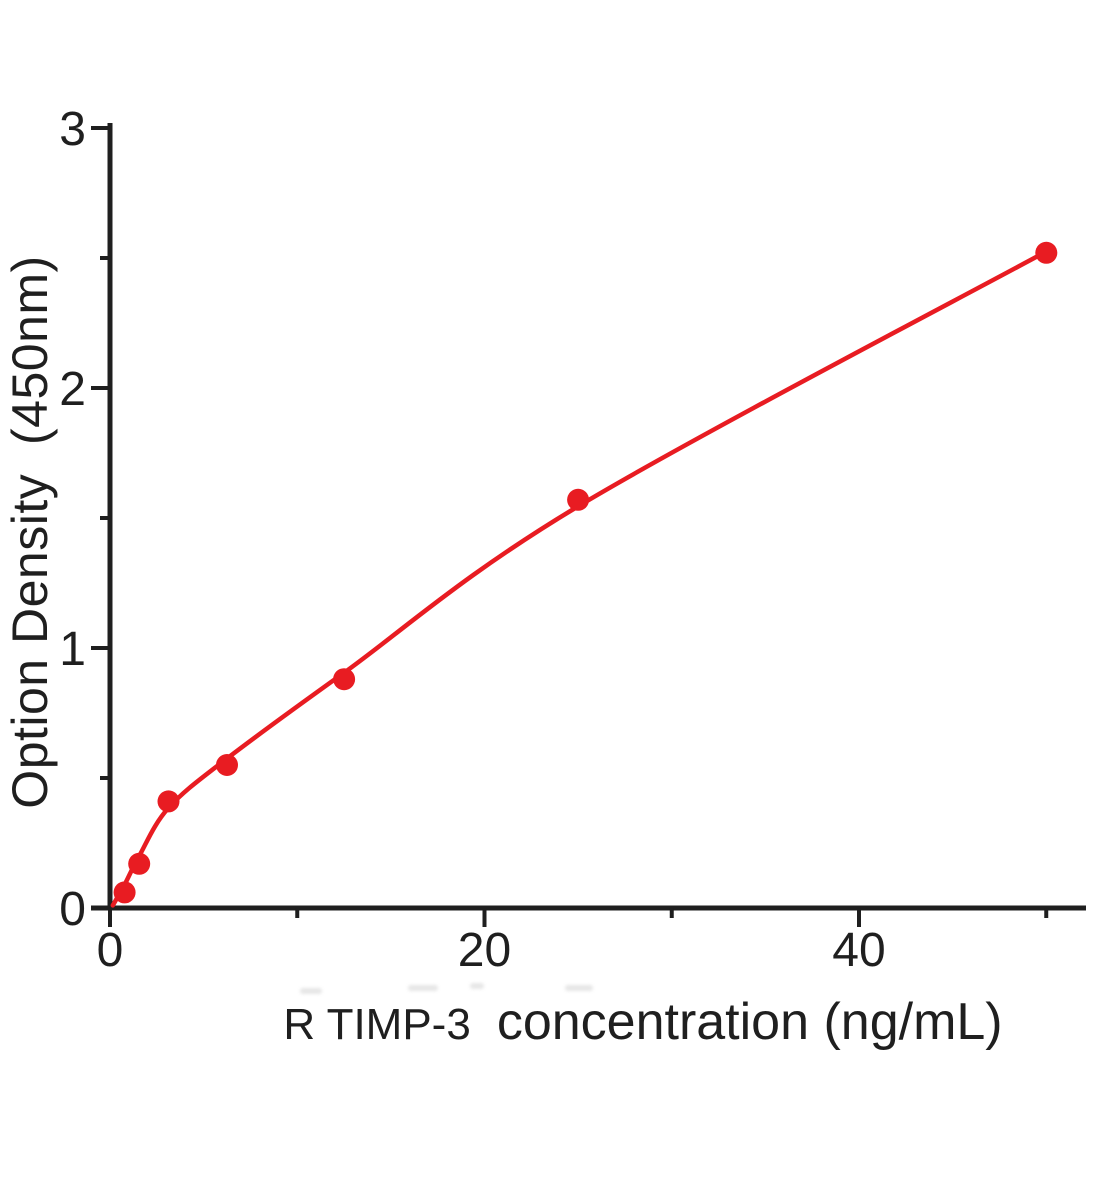  Describe the element at coordinates (377, 1024) in the screenshot. I see `x-axis-label-prefix: R TIMP-3` at that location.